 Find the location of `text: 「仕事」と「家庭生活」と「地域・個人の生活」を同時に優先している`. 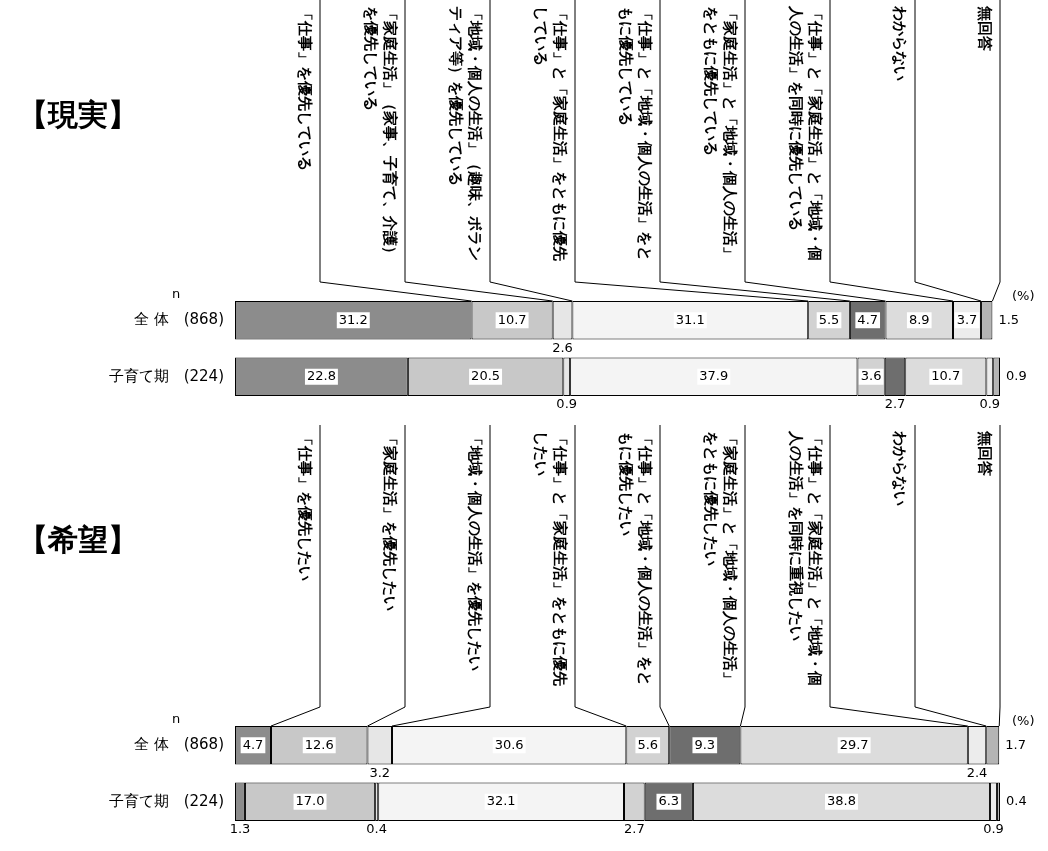

text: 「仕事」と「家庭生活」と「地域・個人の生活」を同時に優先している is located at coordinates (805, 134).